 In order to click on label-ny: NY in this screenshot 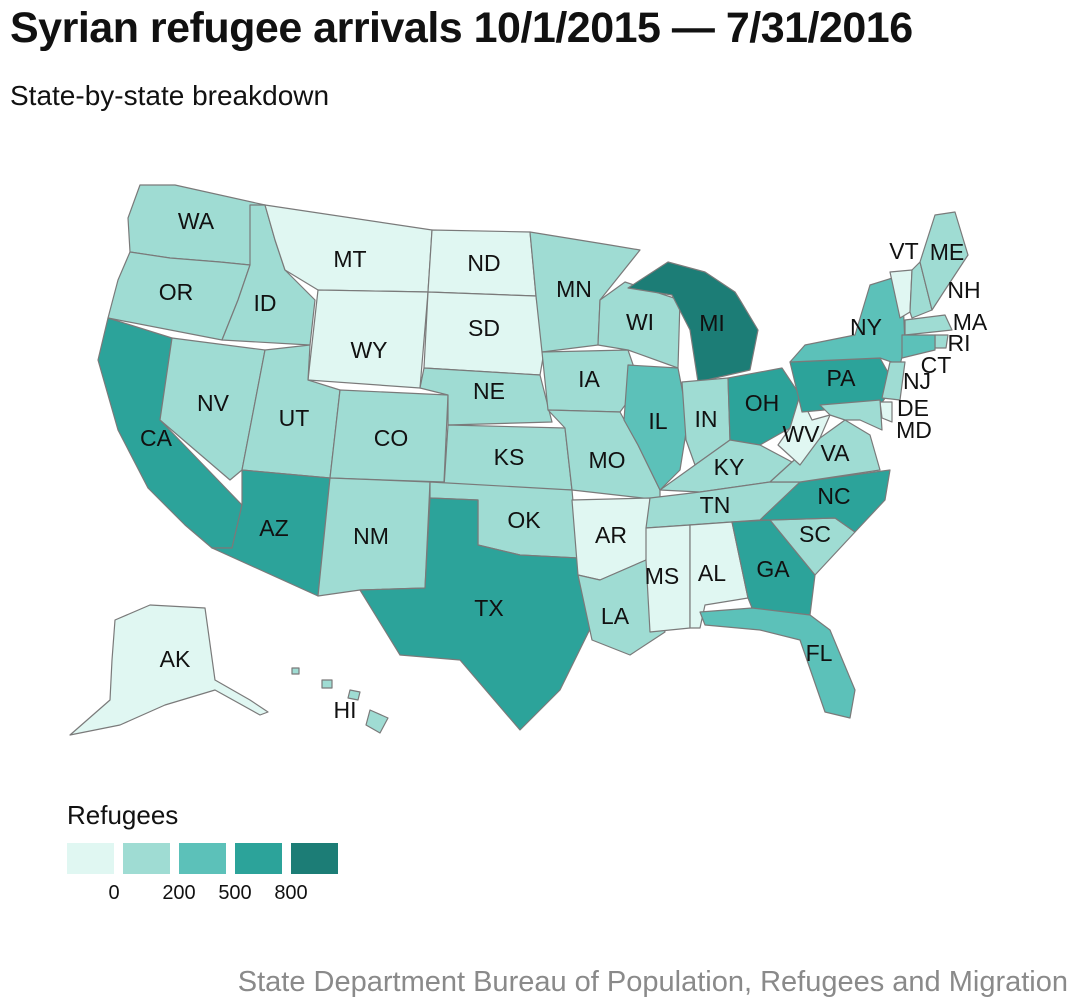, I will do `click(866, 327)`.